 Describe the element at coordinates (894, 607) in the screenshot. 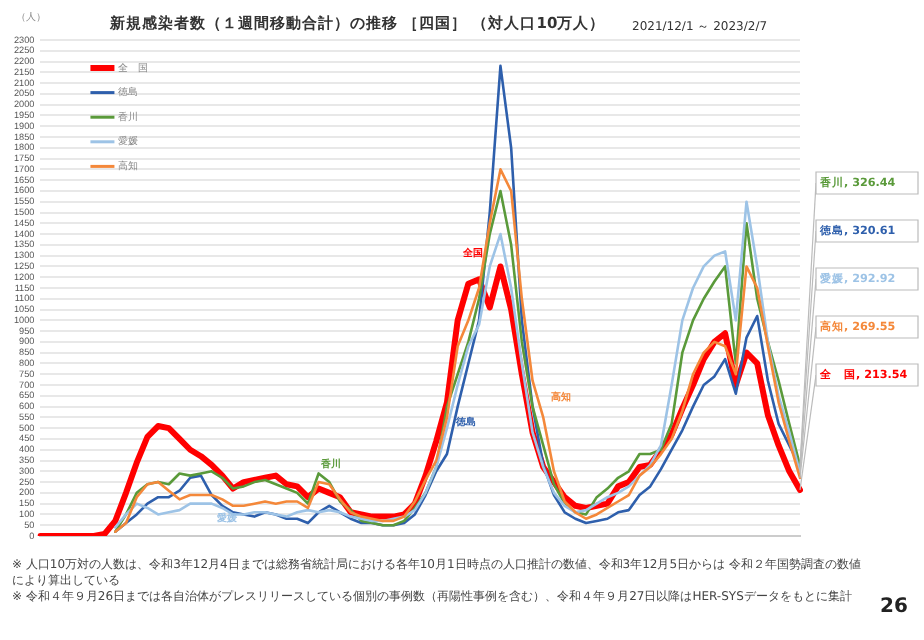

I see `text: 26` at that location.